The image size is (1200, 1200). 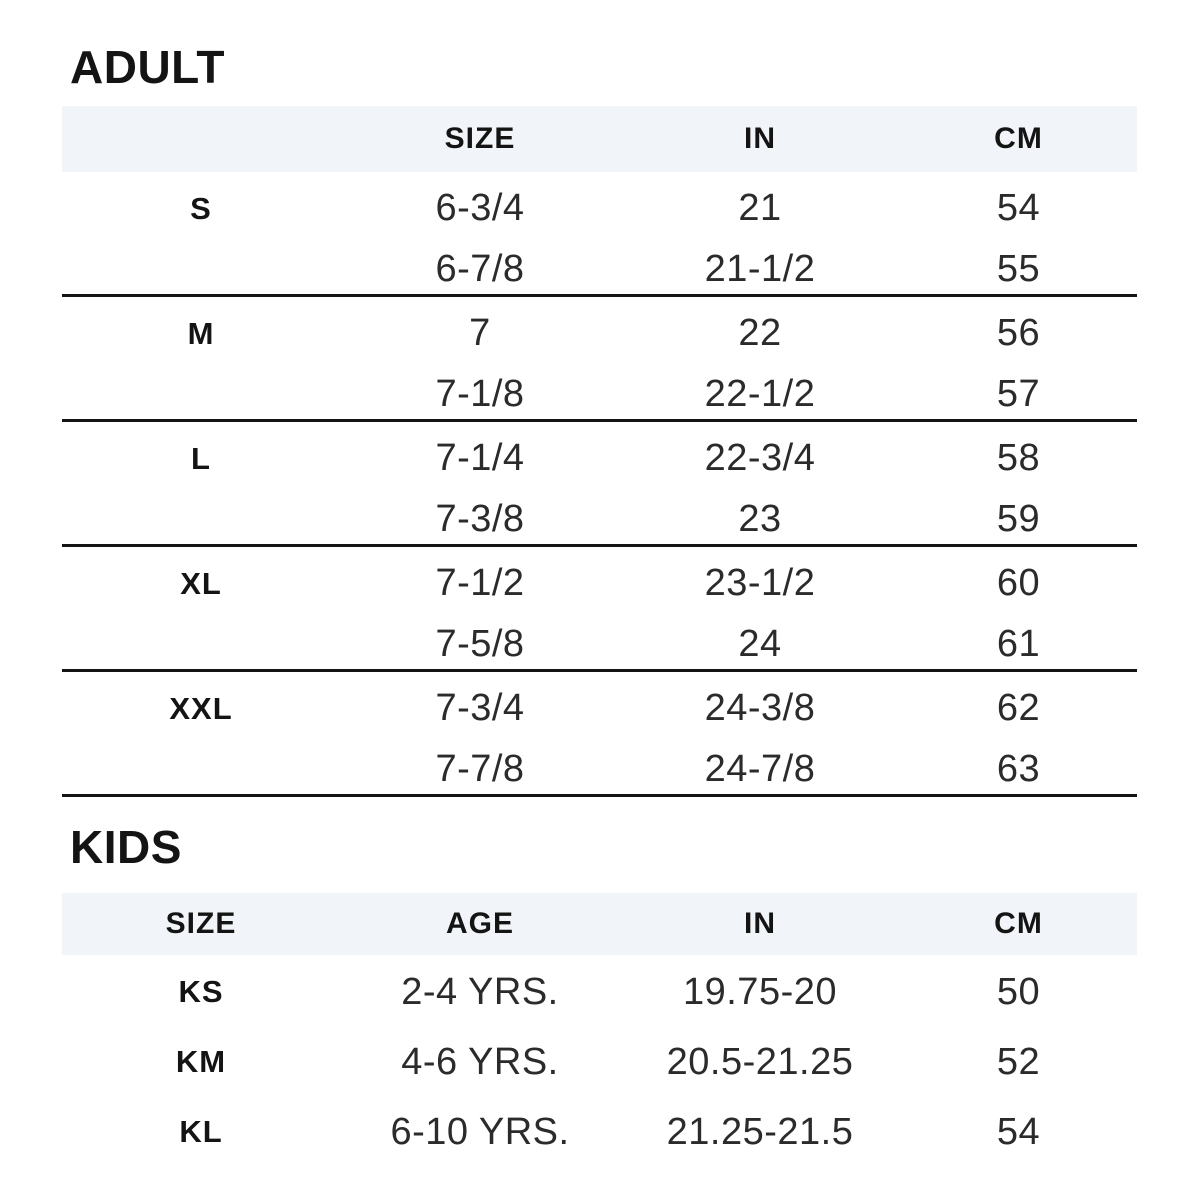 What do you see at coordinates (1018, 458) in the screenshot?
I see `cm-cell: 58` at bounding box center [1018, 458].